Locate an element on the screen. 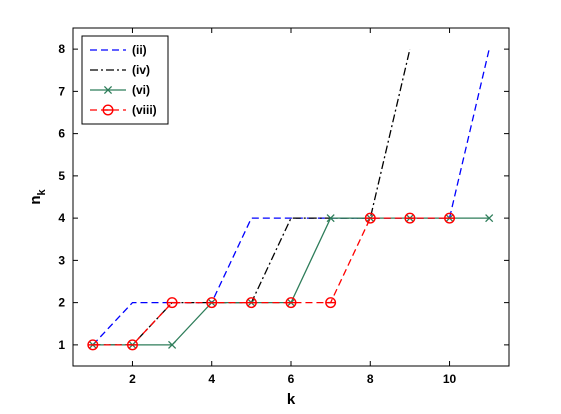  legend-label: (iv) is located at coordinates (141, 70).